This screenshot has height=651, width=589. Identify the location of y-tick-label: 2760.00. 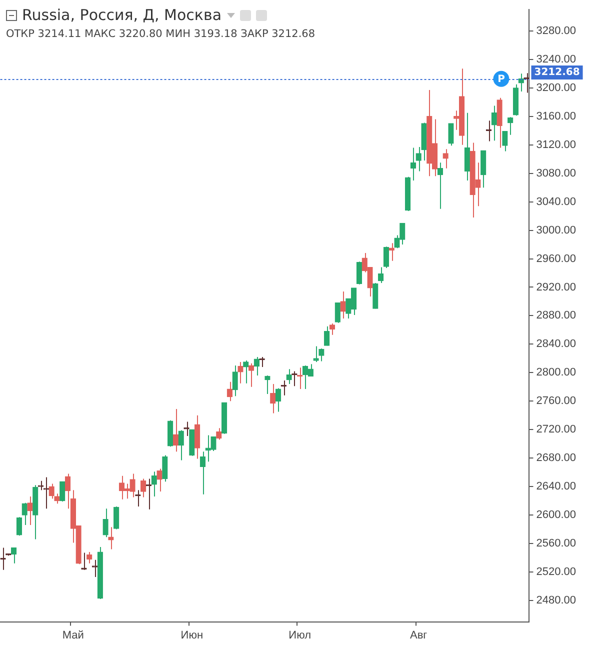
(556, 401).